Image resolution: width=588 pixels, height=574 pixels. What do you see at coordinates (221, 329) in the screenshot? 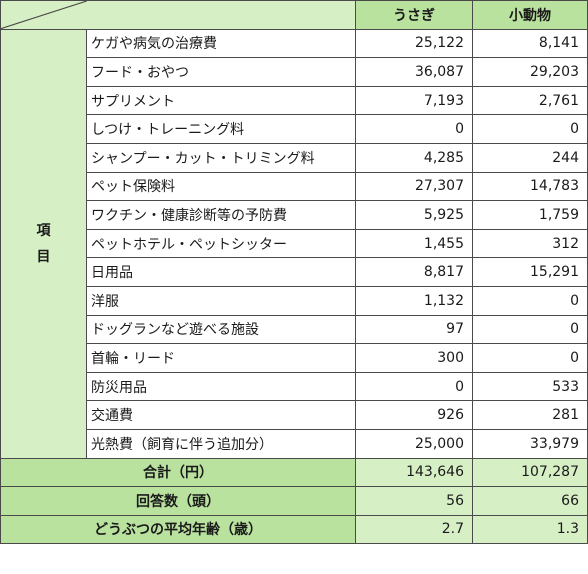
I see `item-name: ドッグランなど遊べる施設` at bounding box center [221, 329].